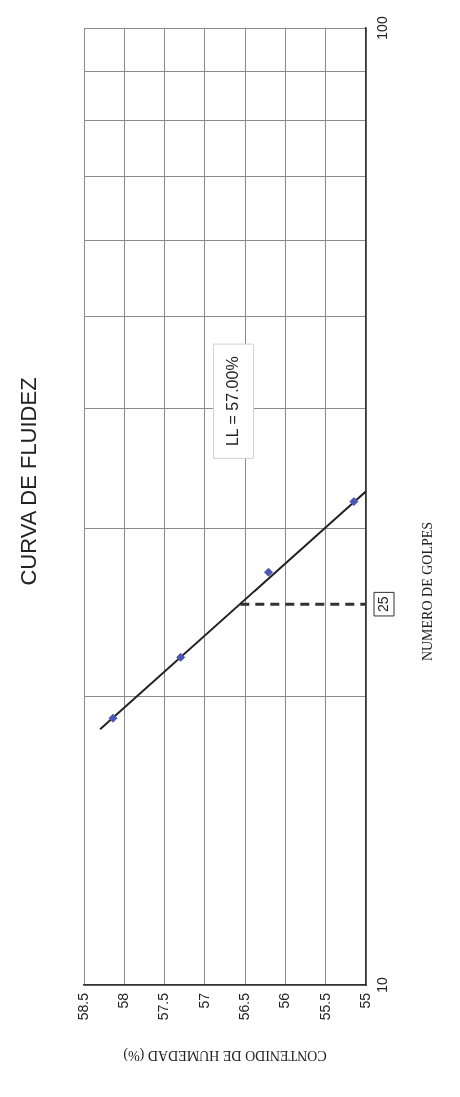  I want to click on x-tick-label: 57, so click(203, 1000).